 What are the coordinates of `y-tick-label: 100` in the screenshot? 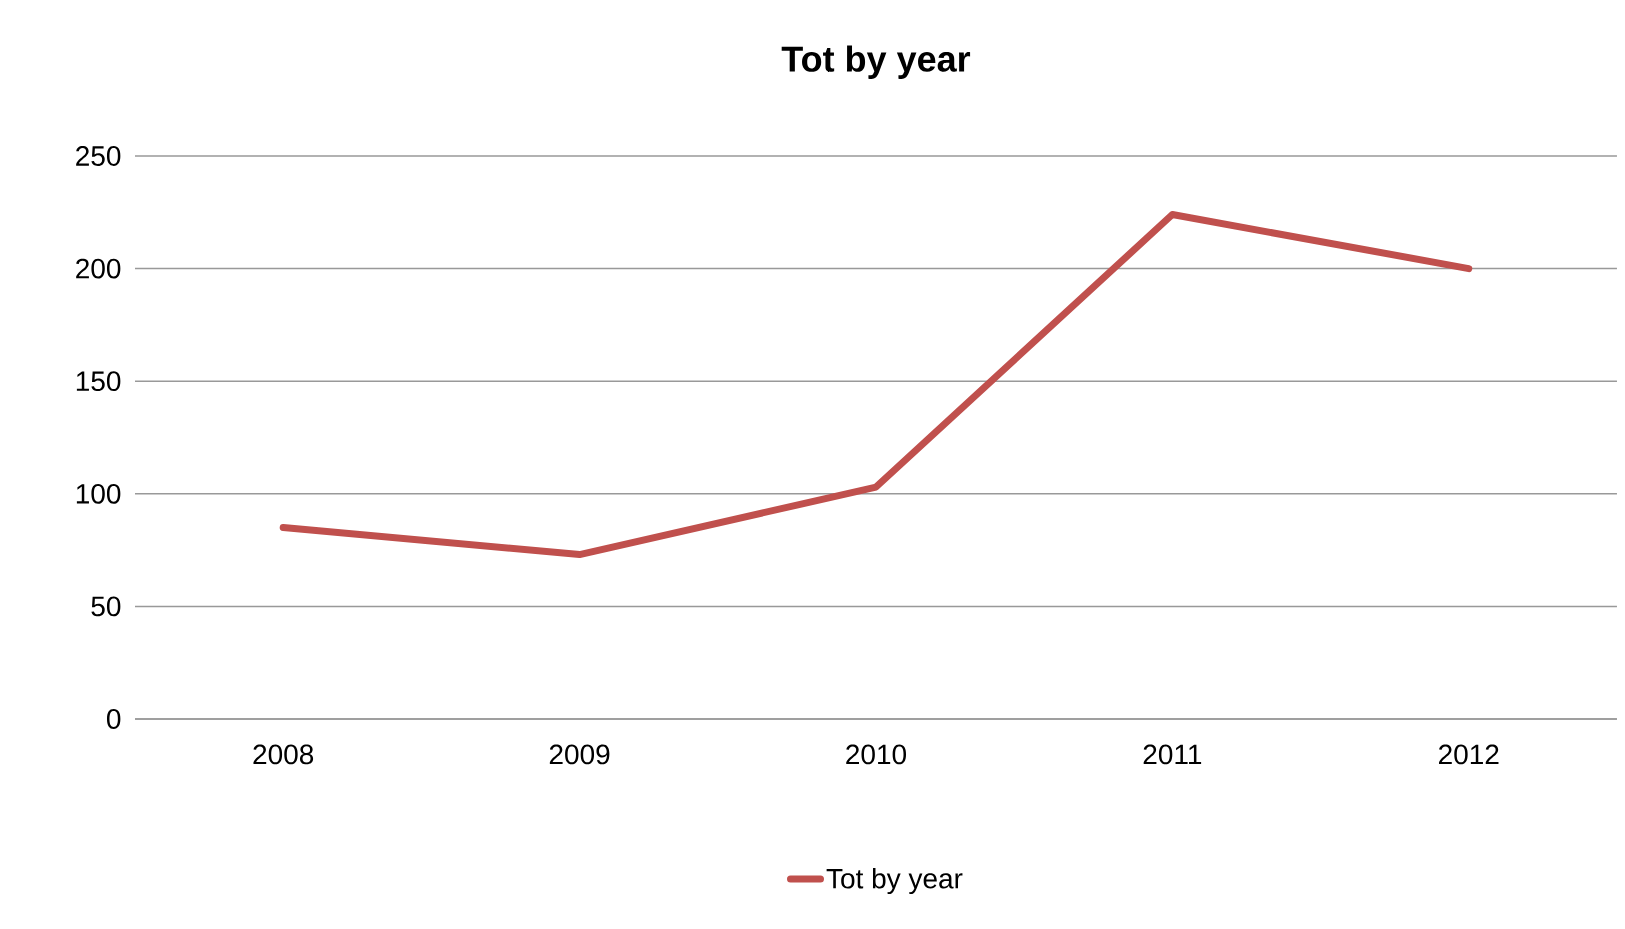 It's located at (98, 493).